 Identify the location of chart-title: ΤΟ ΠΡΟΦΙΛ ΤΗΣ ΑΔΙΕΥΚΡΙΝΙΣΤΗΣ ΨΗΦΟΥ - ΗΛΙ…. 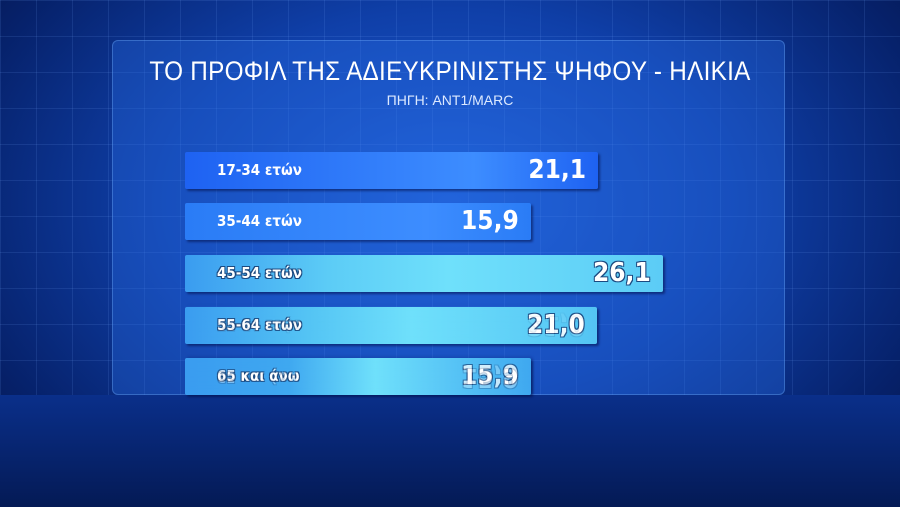
(450, 71).